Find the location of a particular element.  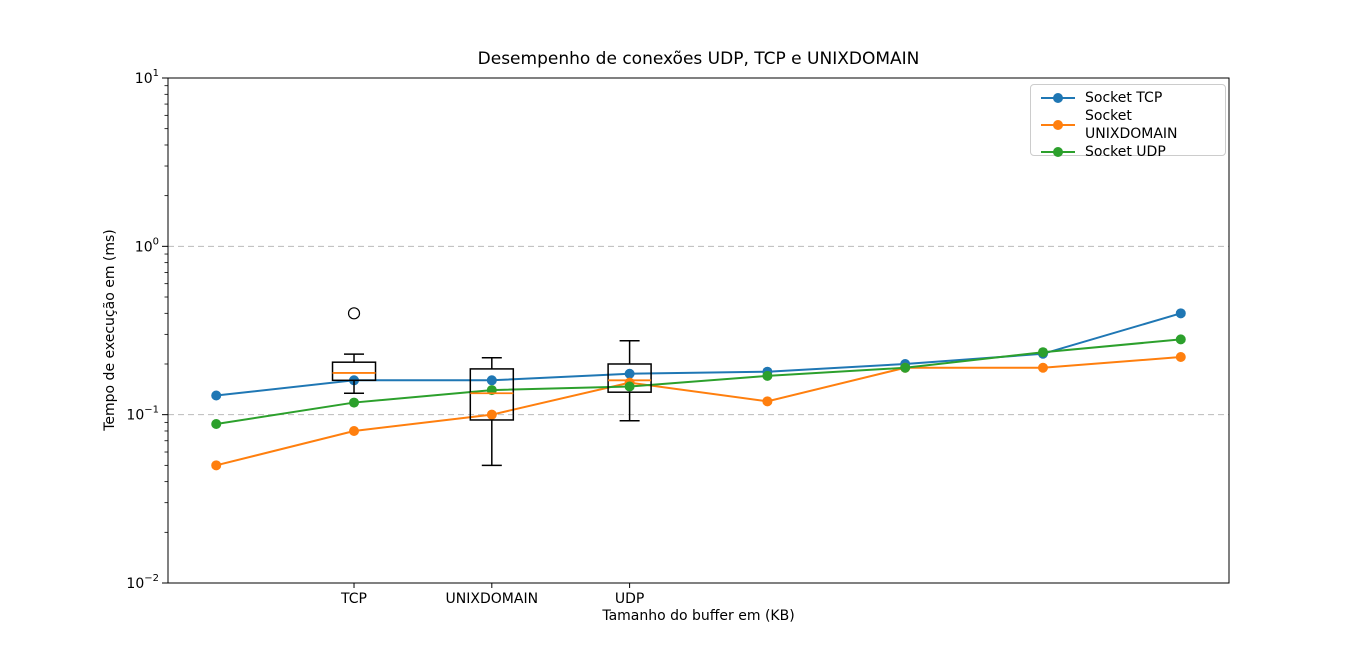

legend-item: Socket UDP is located at coordinates (1128, 152).